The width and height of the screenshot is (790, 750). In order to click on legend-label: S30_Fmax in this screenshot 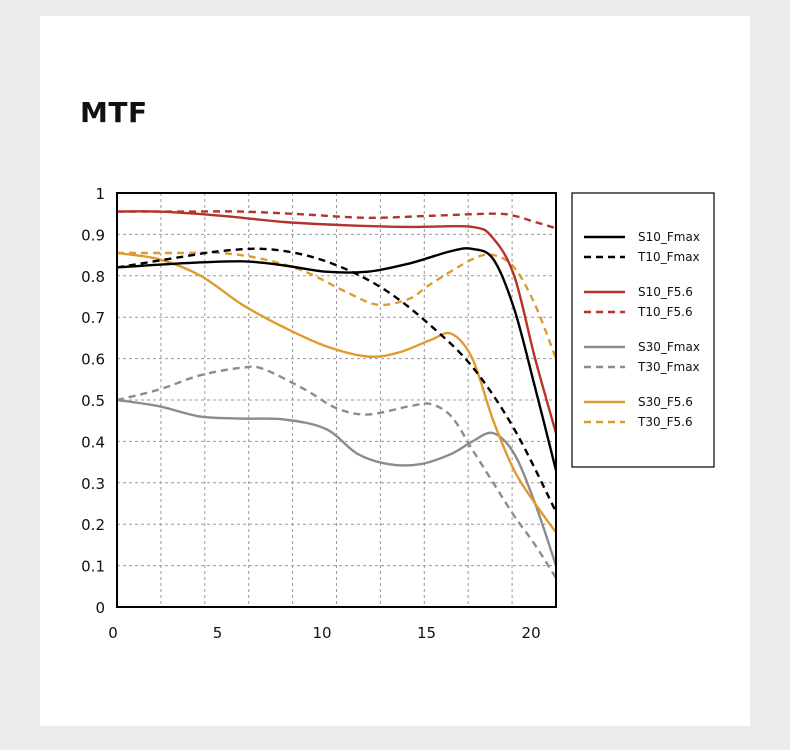, I will do `click(669, 347)`.